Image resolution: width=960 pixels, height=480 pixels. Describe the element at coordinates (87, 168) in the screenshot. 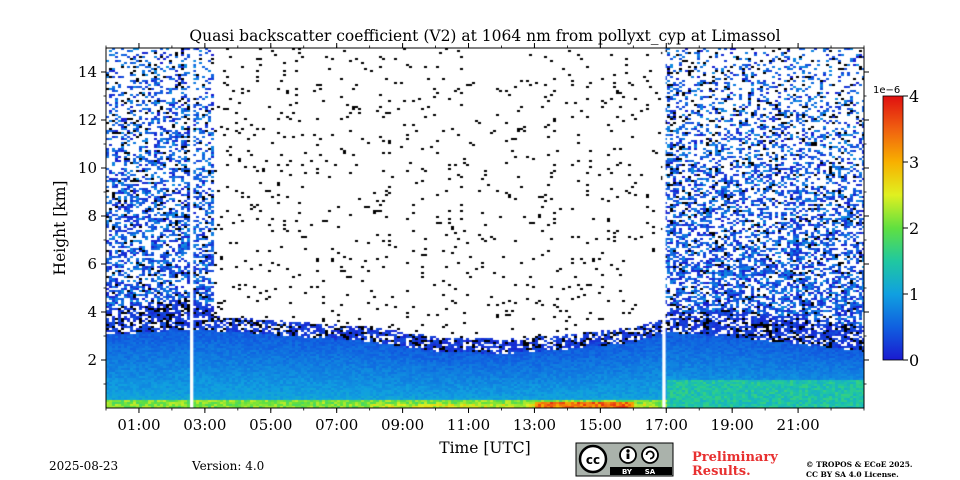

I see `y-tick-label: 10` at that location.